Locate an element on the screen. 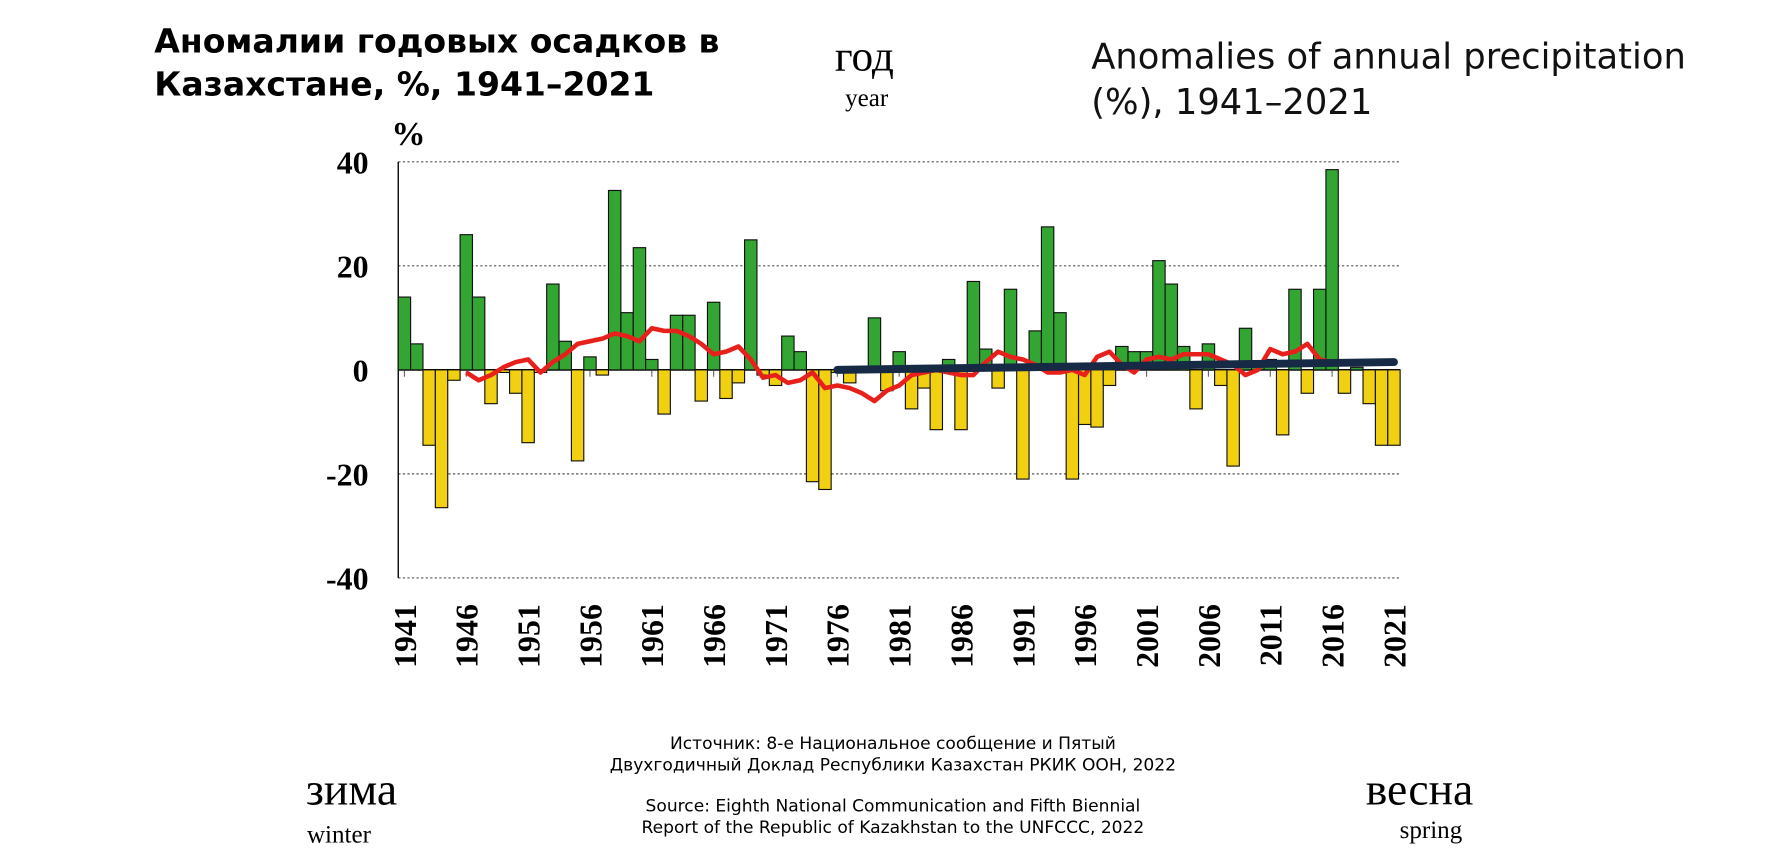 Image resolution: width=1779 pixels, height=856 pixels. subtitle: Anomalies of annual precipitation is located at coordinates (1388, 56).